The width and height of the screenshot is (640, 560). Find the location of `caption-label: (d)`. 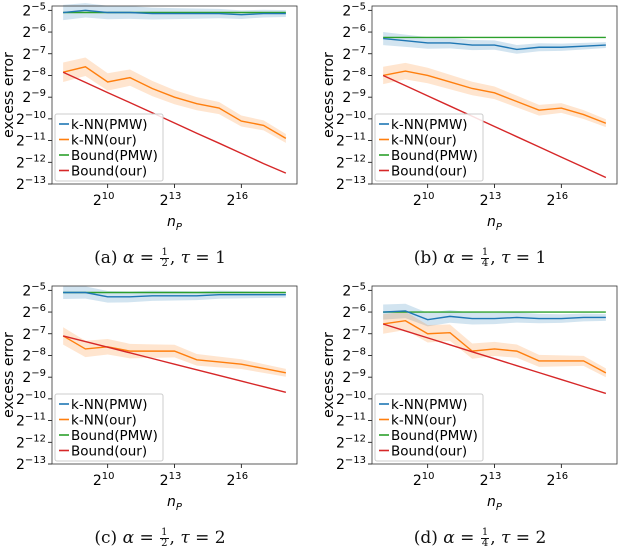

caption-label: (d) is located at coordinates (425, 538).